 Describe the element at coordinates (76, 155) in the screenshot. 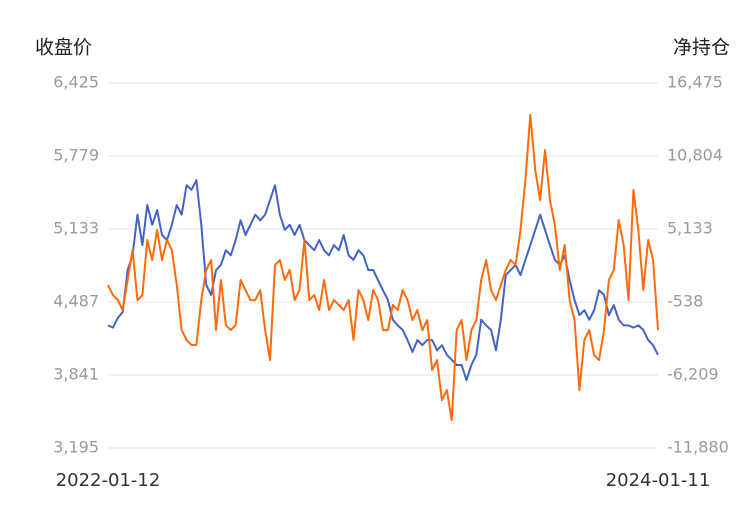

I see `y-tick-label: 5,779` at that location.